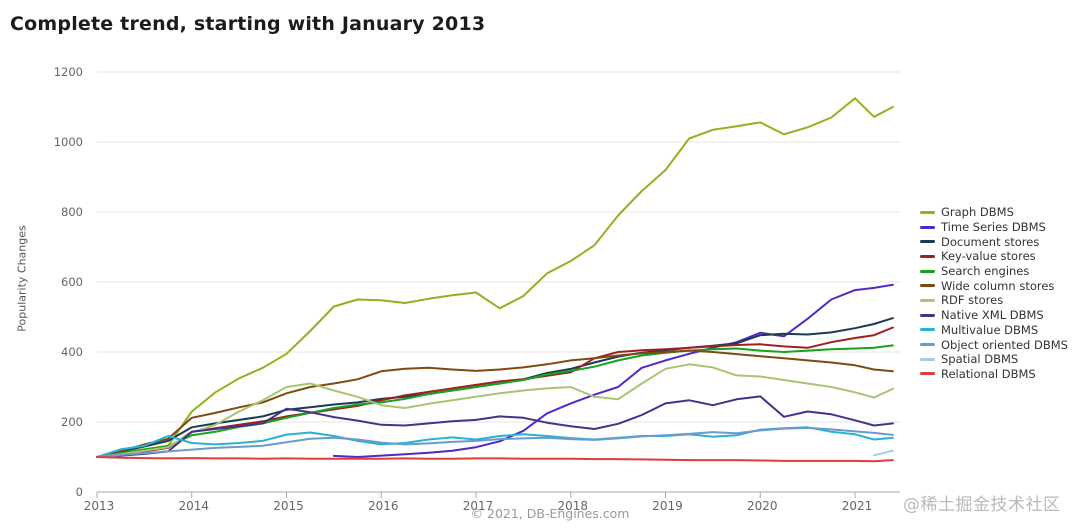 Image resolution: width=1080 pixels, height=530 pixels. I want to click on series-line-native-xml-dbms, so click(495, 426).